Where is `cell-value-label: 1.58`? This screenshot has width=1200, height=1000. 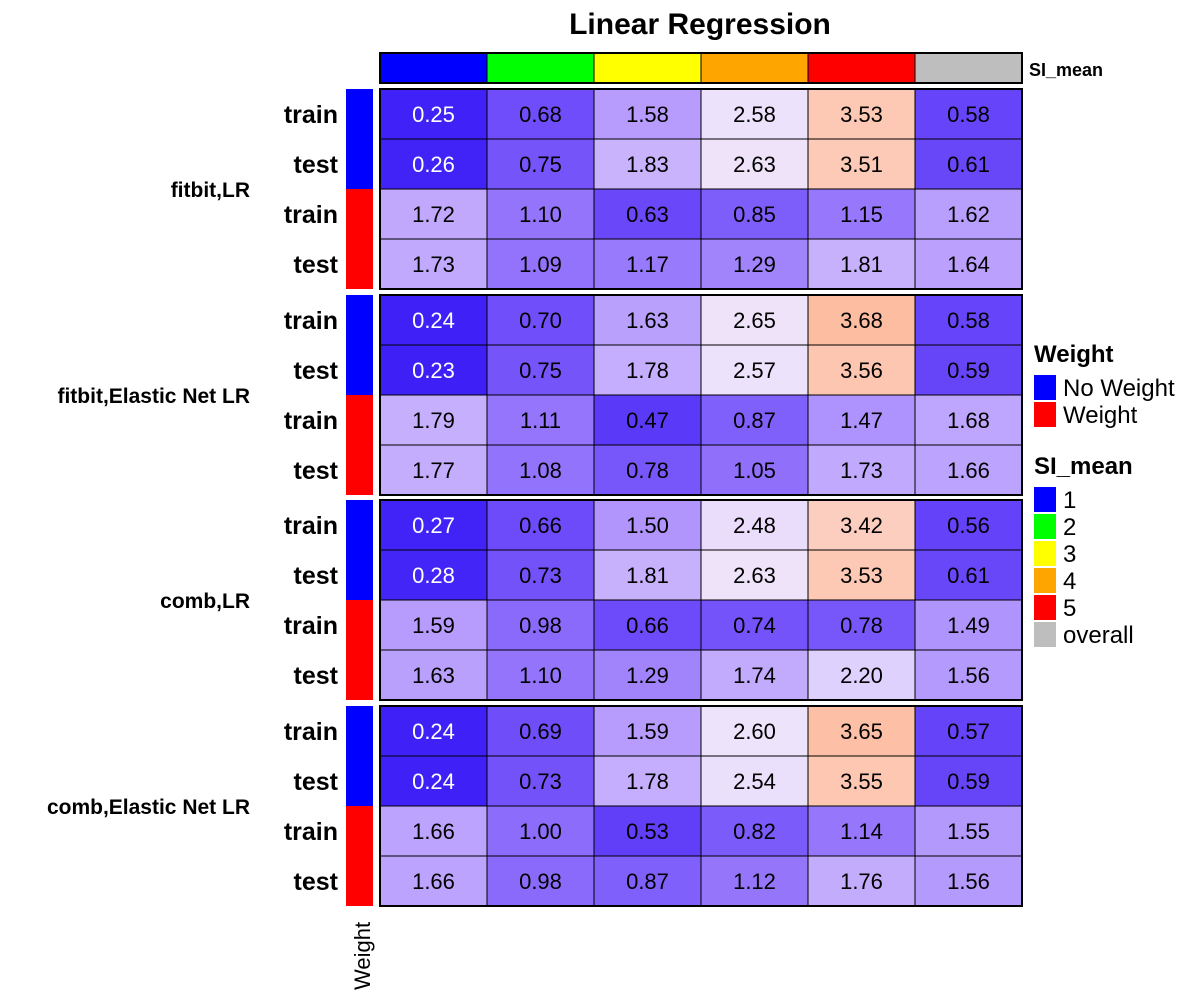 cell-value-label: 1.58 is located at coordinates (647, 114).